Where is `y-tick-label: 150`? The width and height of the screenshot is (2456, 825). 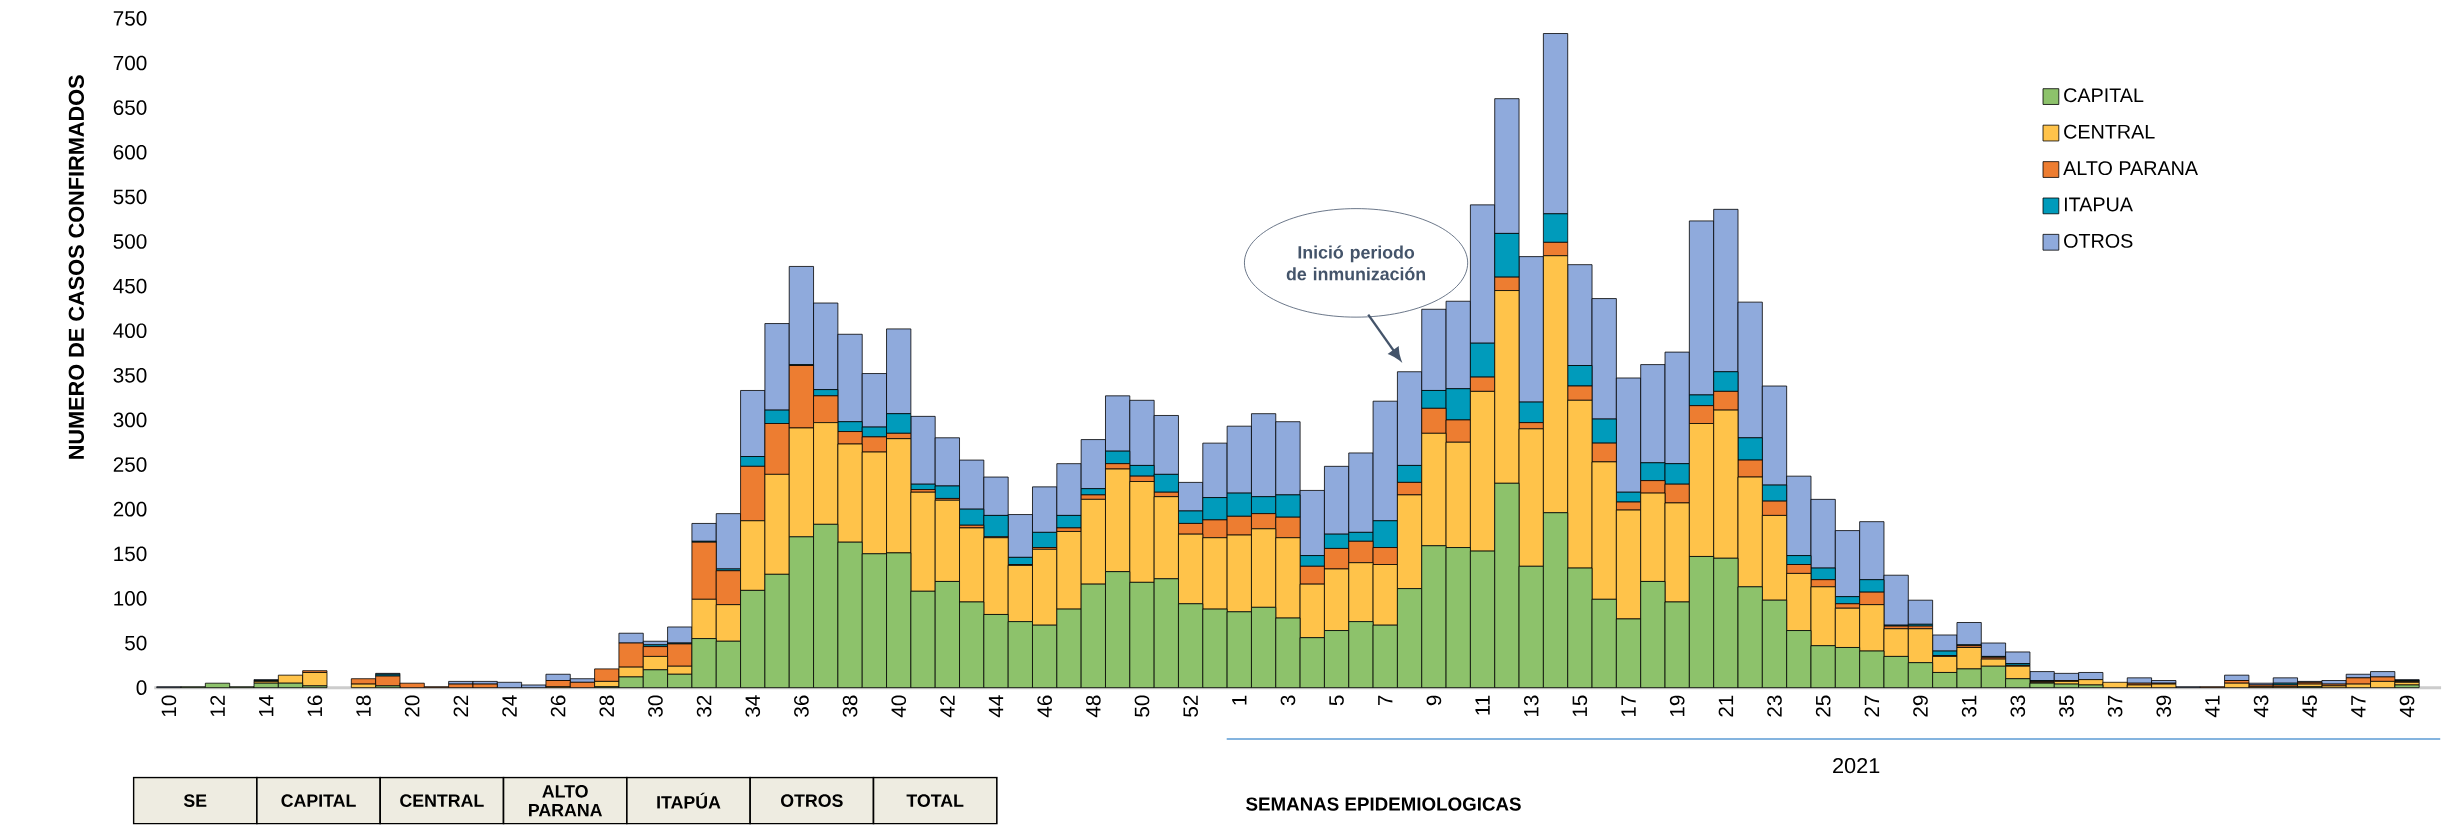
y-tick-label: 150 is located at coordinates (130, 554).